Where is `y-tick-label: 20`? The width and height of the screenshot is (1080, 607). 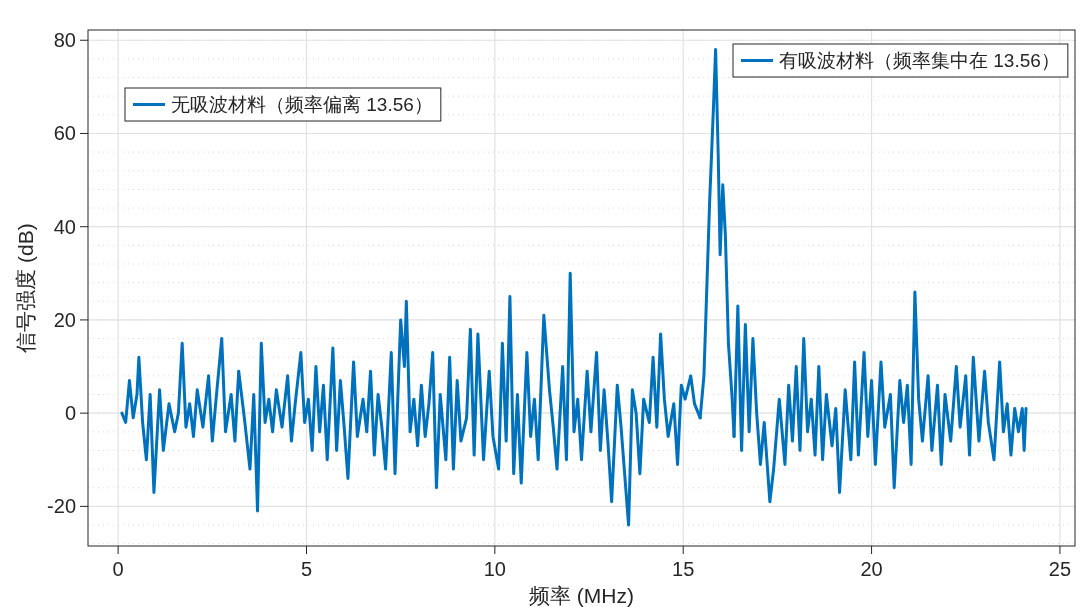 y-tick-label: 20 is located at coordinates (64, 319).